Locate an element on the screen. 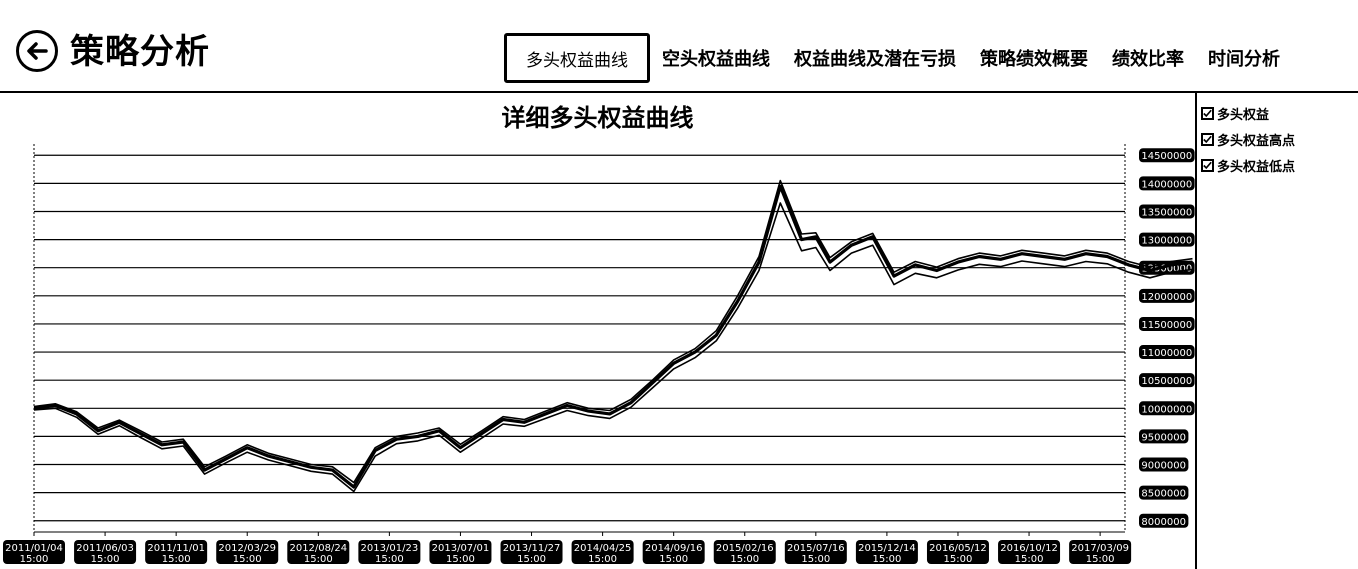  y-tick-label: 9500000 is located at coordinates (1163, 437).